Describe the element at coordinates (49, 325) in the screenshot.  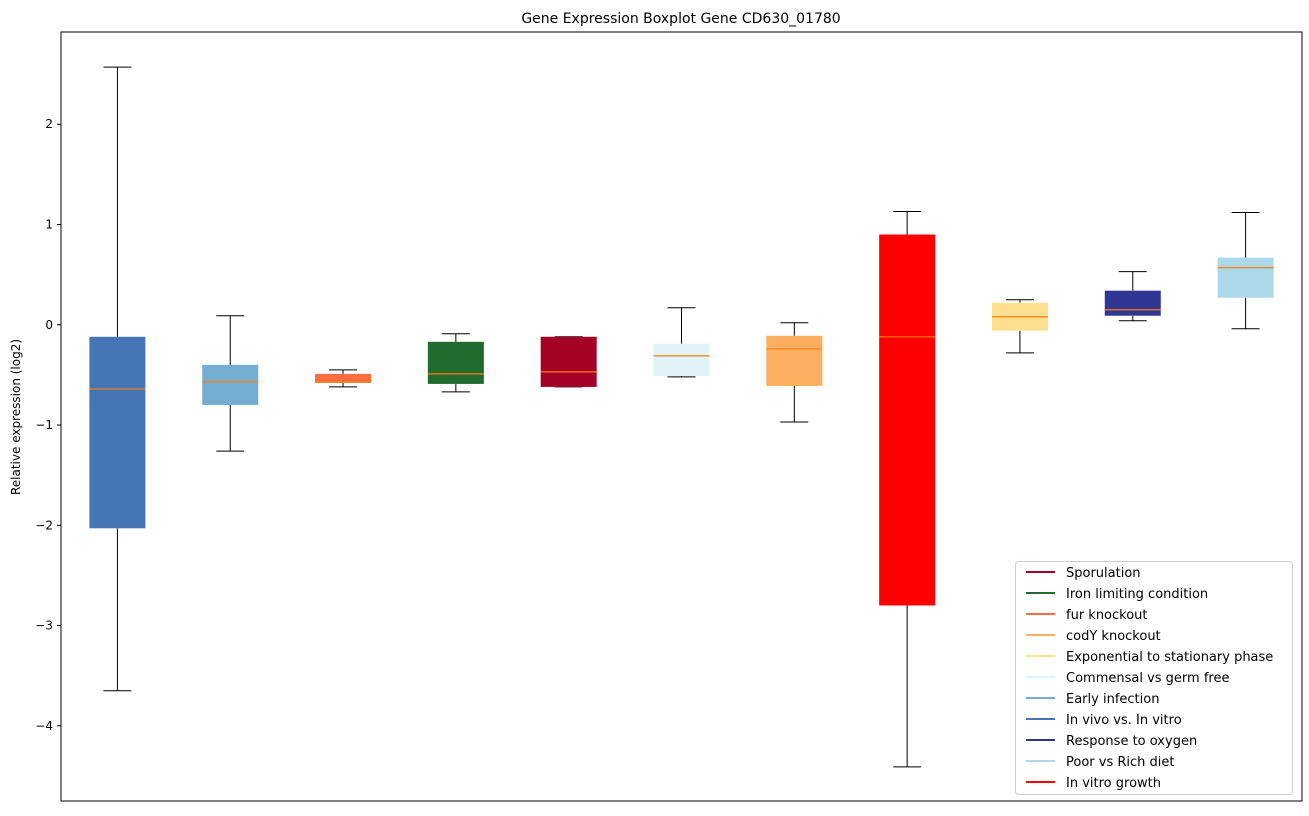
I see `y-tick-label: 0` at that location.